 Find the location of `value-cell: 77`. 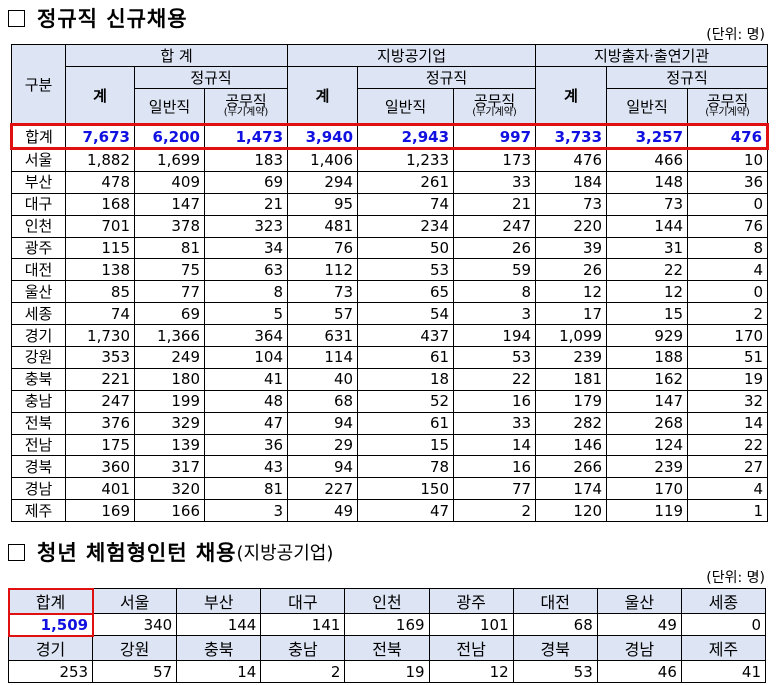

value-cell: 77 is located at coordinates (495, 489).